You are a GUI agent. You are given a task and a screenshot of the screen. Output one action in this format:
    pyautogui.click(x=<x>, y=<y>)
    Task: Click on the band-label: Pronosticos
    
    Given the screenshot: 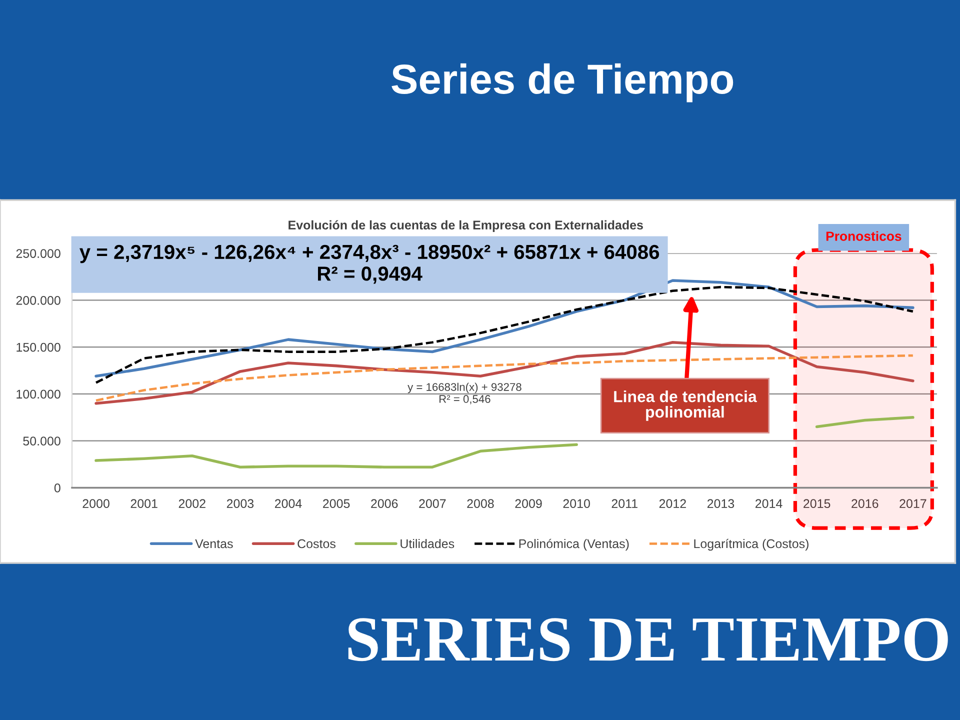 What is the action you would take?
    pyautogui.click(x=864, y=236)
    